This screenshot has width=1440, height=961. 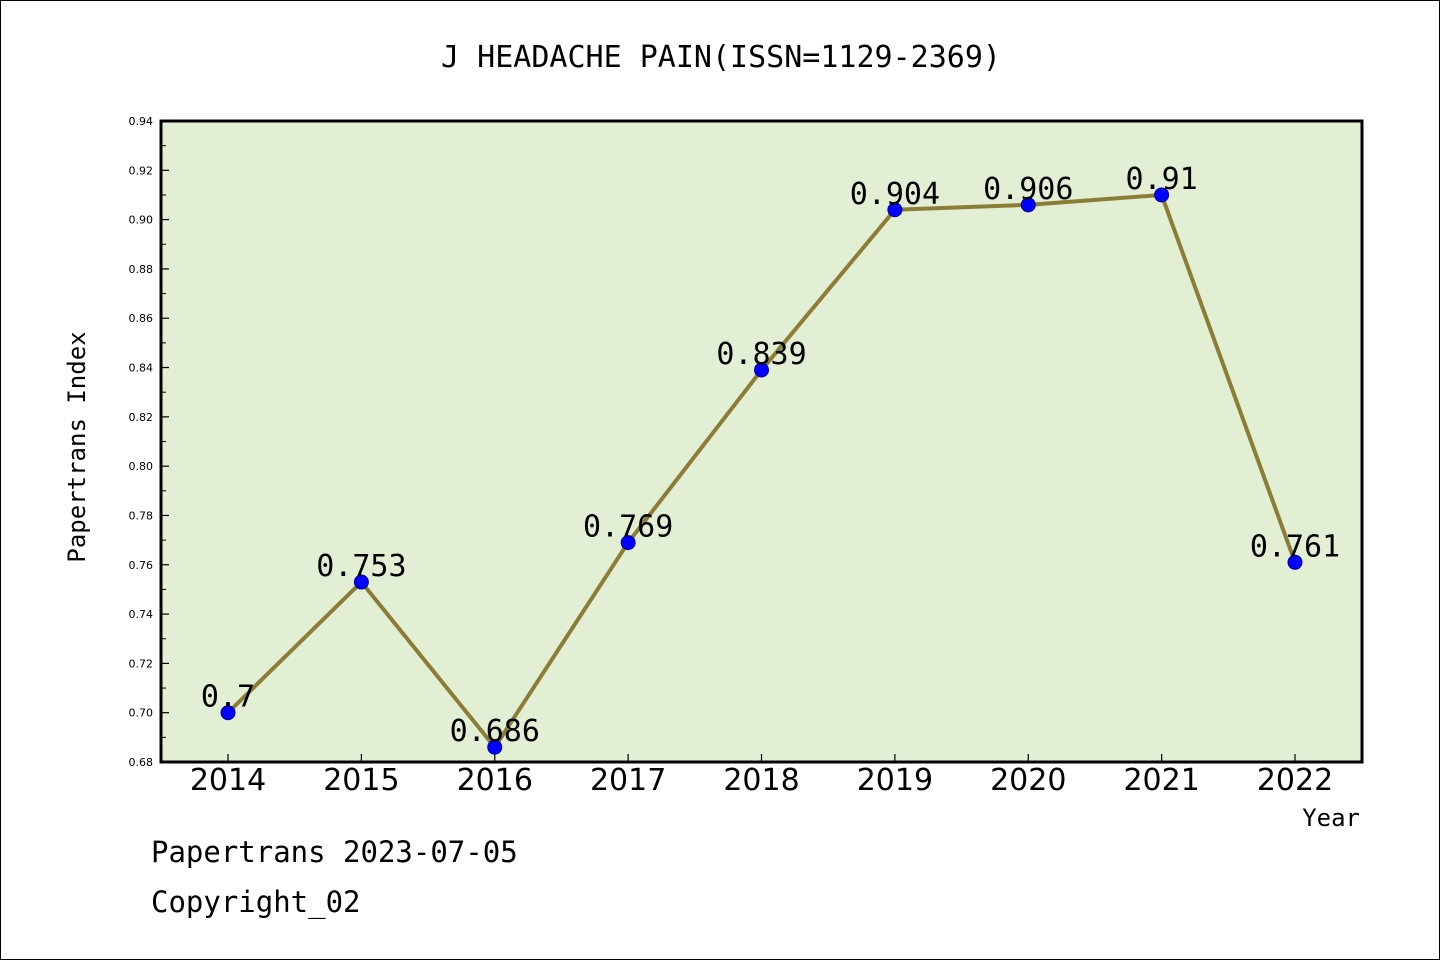 What do you see at coordinates (628, 527) in the screenshot?
I see `data-label: 0.769` at bounding box center [628, 527].